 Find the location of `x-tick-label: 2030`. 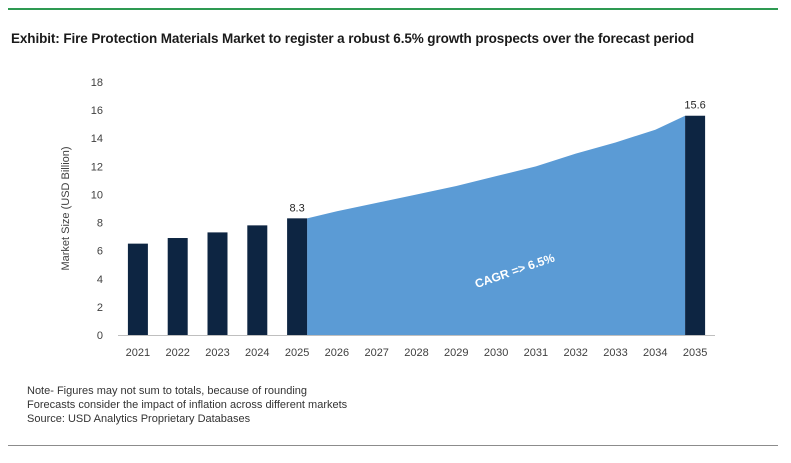

x-tick-label: 2030 is located at coordinates (496, 353).